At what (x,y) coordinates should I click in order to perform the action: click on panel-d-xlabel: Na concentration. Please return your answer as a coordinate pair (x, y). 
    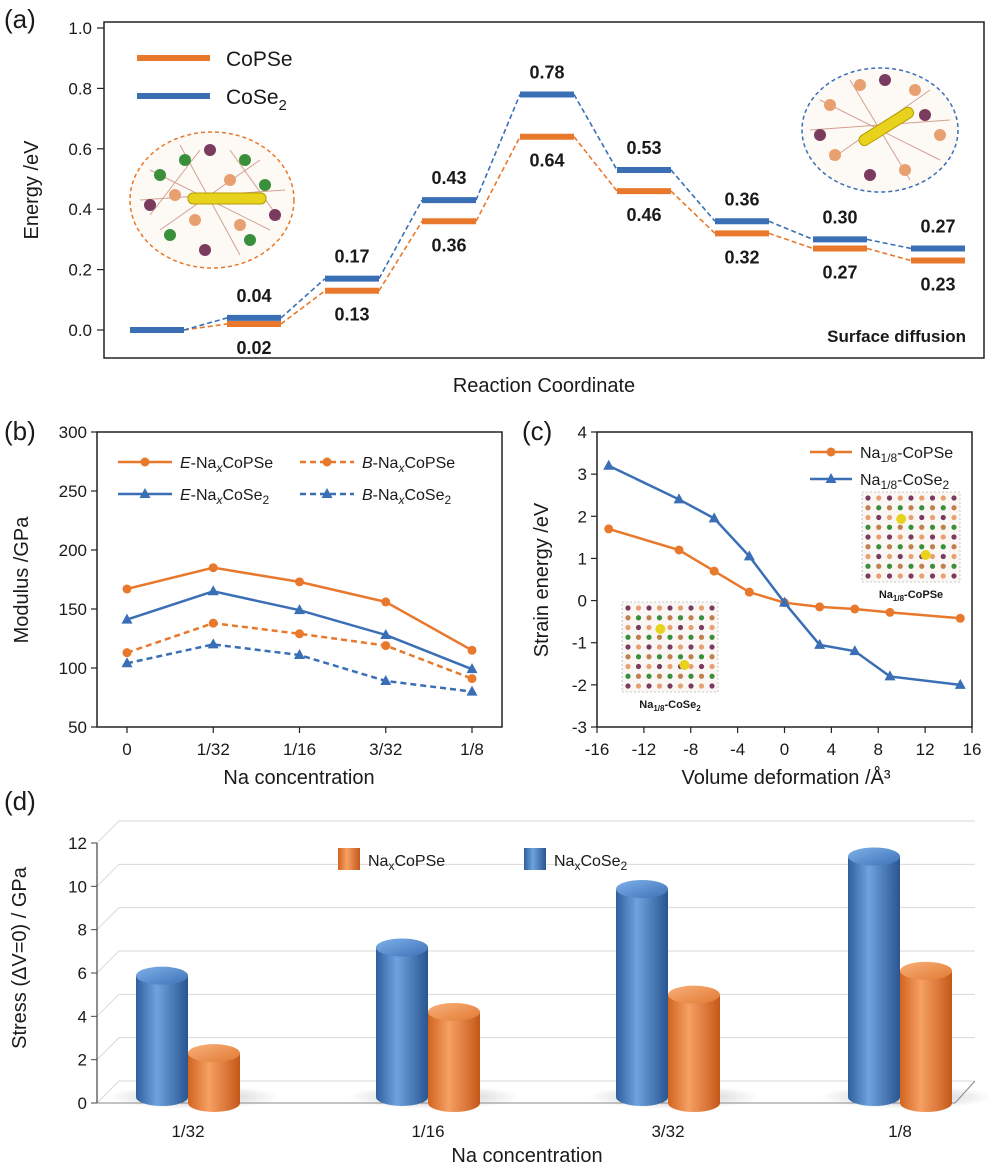
    Looking at the image, I should click on (526, 1156).